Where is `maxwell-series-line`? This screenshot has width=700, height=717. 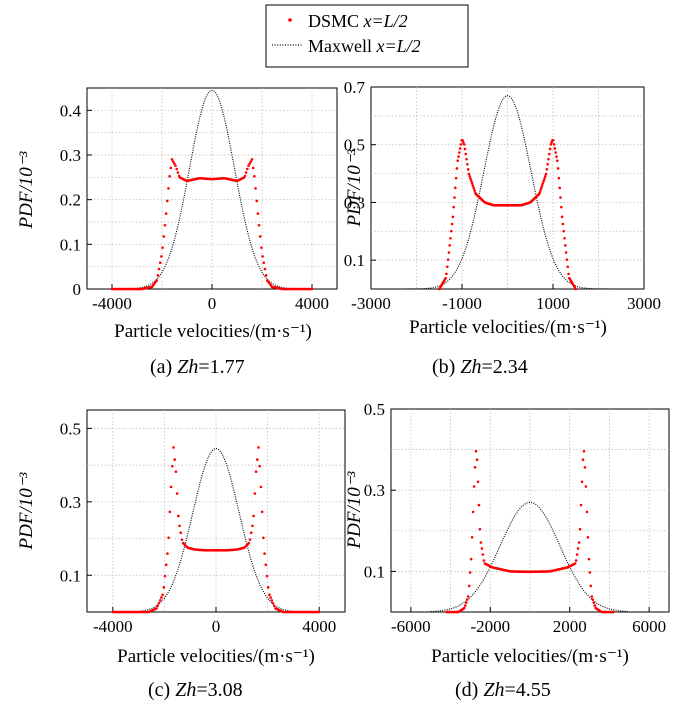
maxwell-series-line is located at coordinates (216, 530).